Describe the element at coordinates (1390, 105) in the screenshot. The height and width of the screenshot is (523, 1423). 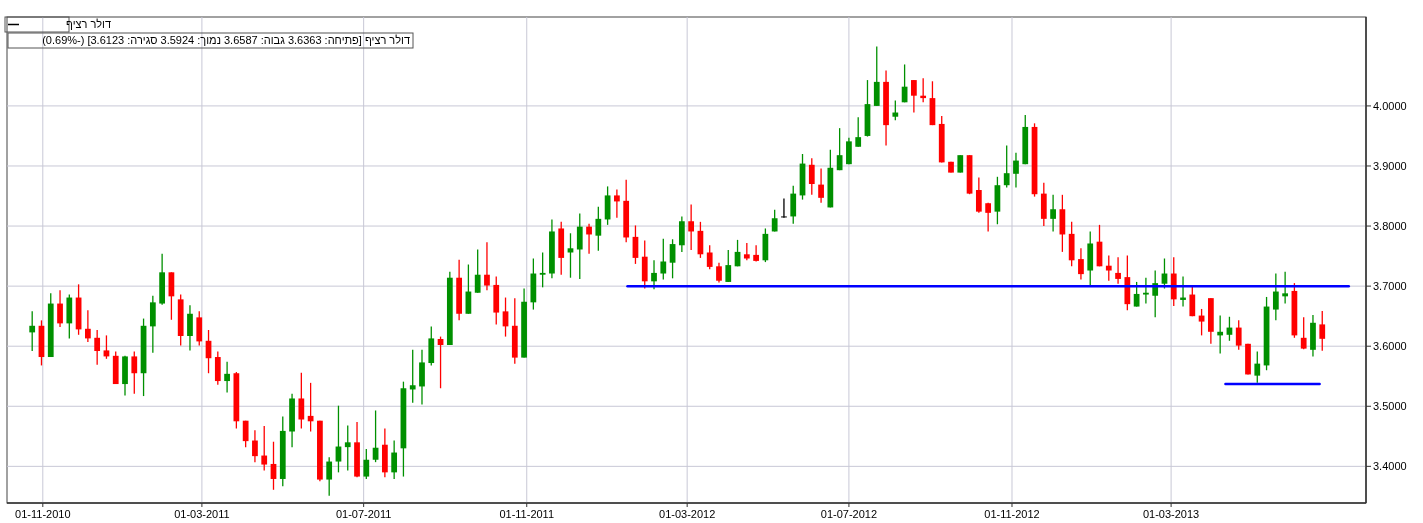
I see `y-tick-label: 4.0000` at that location.